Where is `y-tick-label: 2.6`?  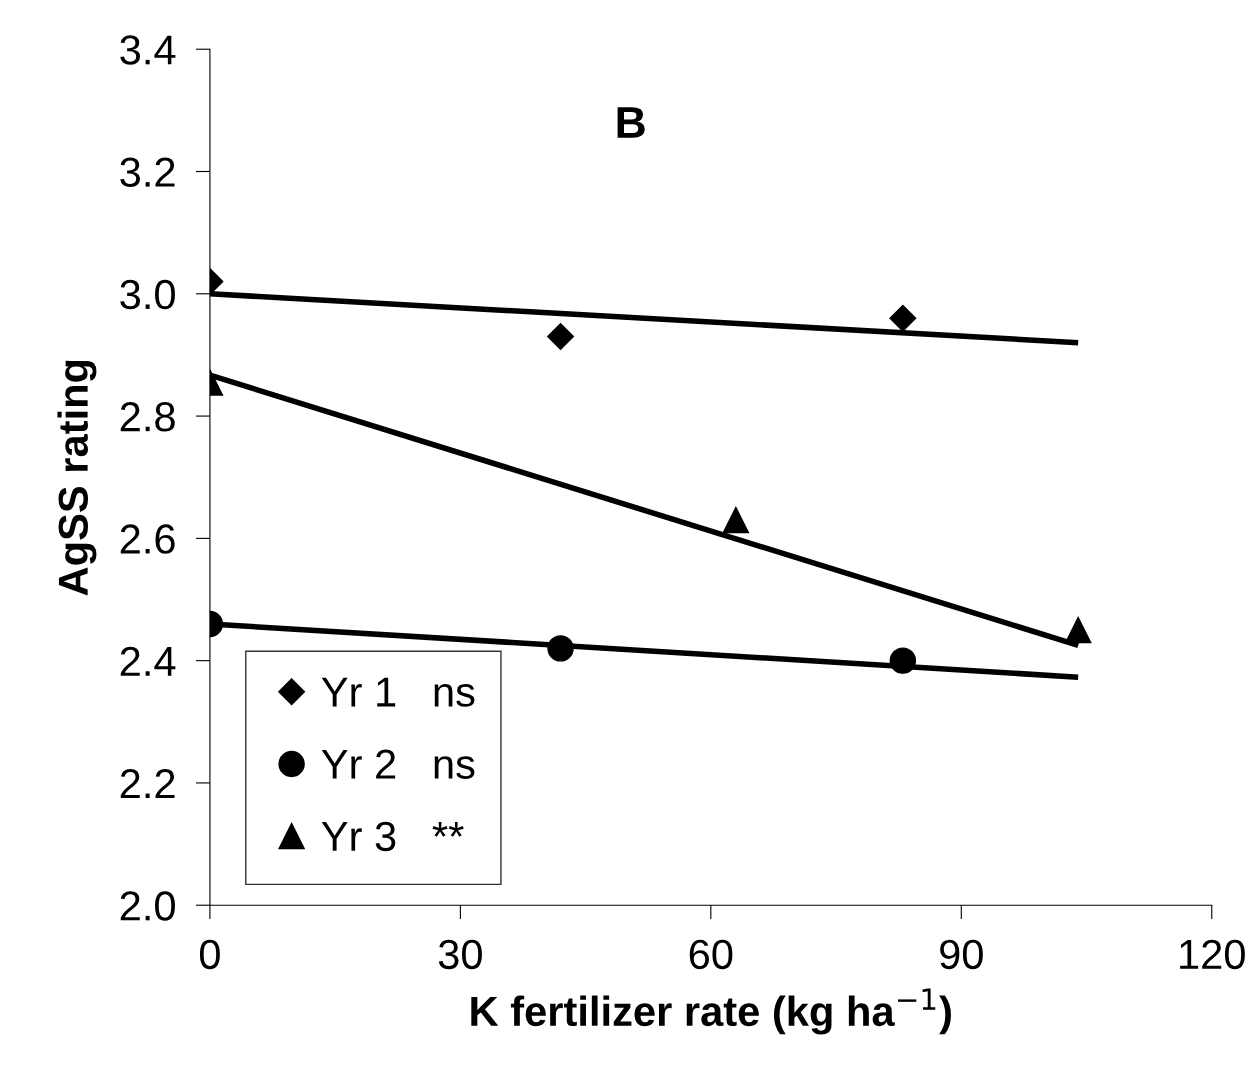 y-tick-label: 2.6 is located at coordinates (147, 539).